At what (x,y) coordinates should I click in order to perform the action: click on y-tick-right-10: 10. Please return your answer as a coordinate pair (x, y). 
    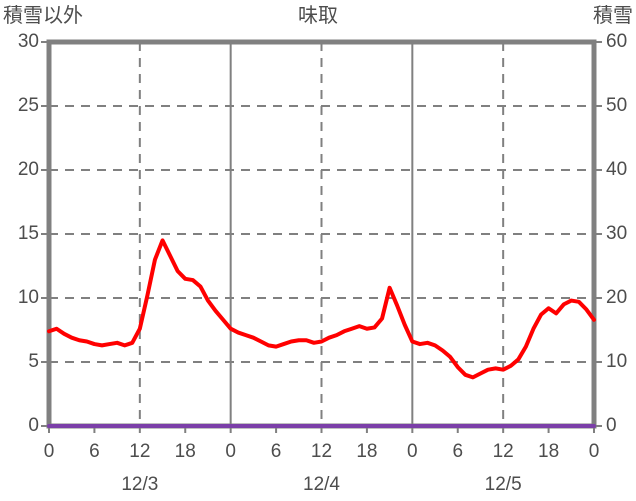
    Looking at the image, I should click on (617, 361).